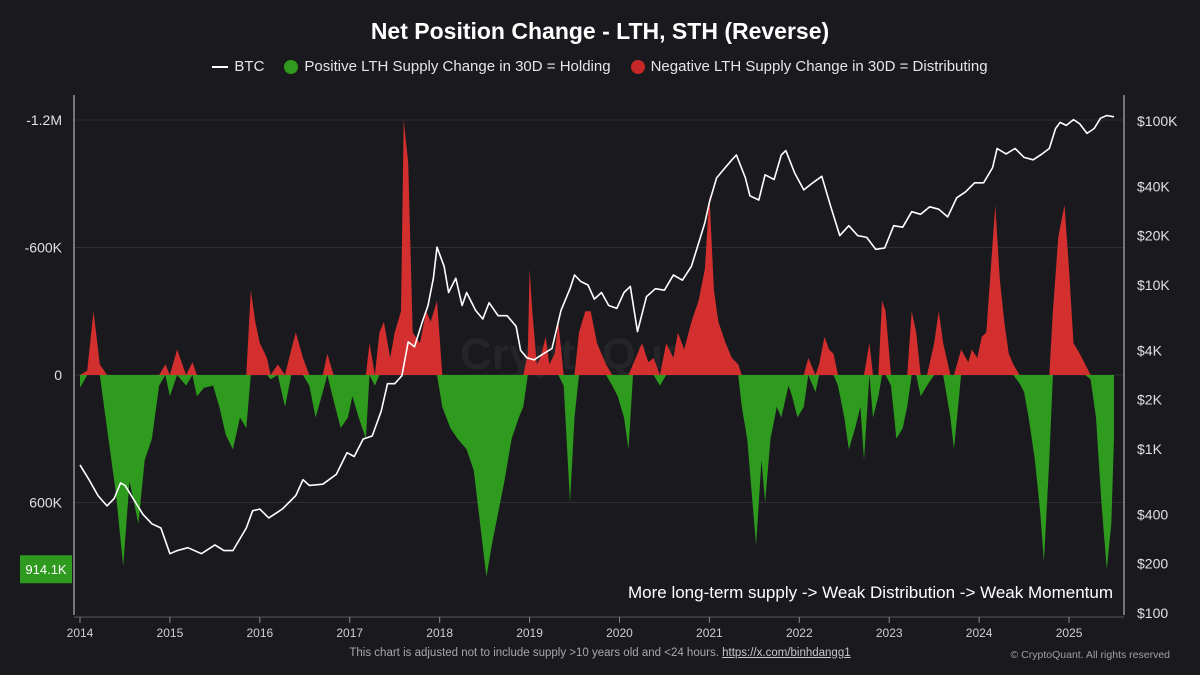 This screenshot has width=1200, height=675. Describe the element at coordinates (637, 66) in the screenshot. I see `red-dot-icon` at that location.